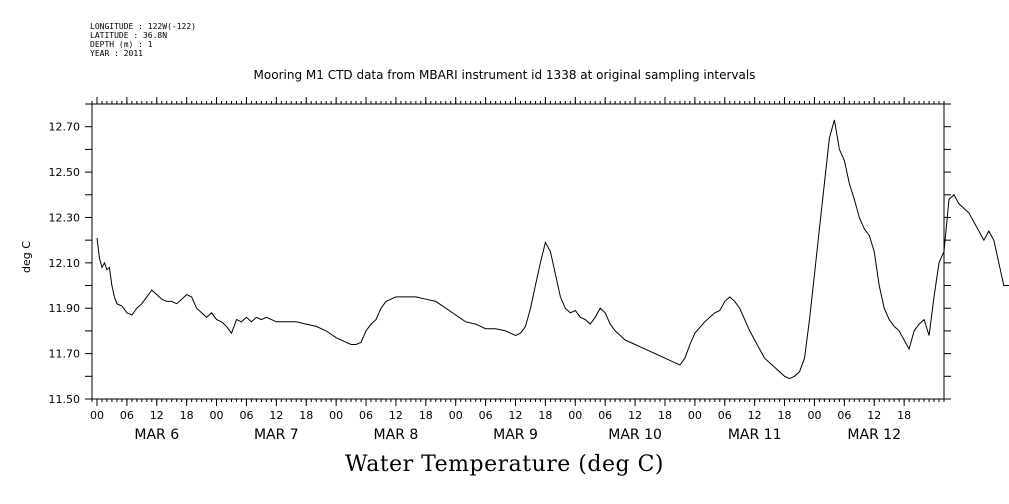  Describe the element at coordinates (121, 44) in the screenshot. I see `depth-text: DEPTH (m) : 1` at that location.